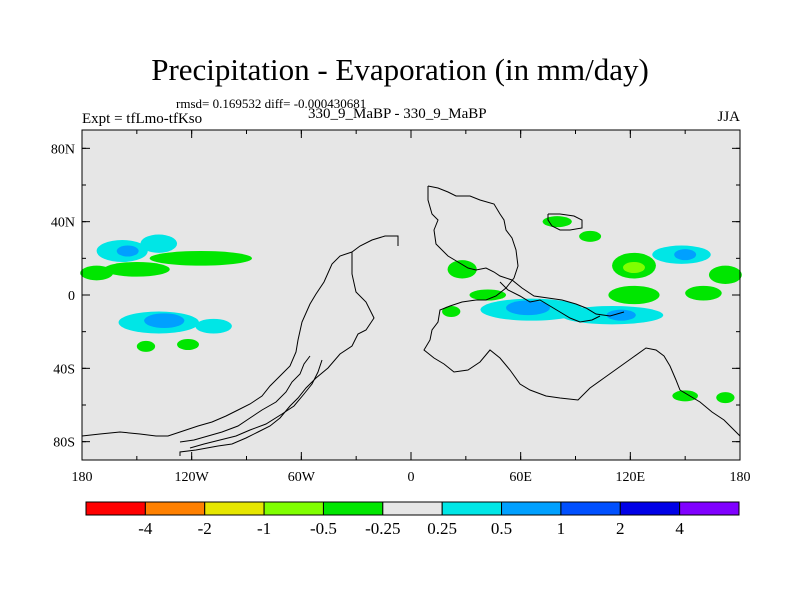 The image size is (800, 600). Describe the element at coordinates (520, 477) in the screenshot. I see `x-tick-label: 60E` at that location.